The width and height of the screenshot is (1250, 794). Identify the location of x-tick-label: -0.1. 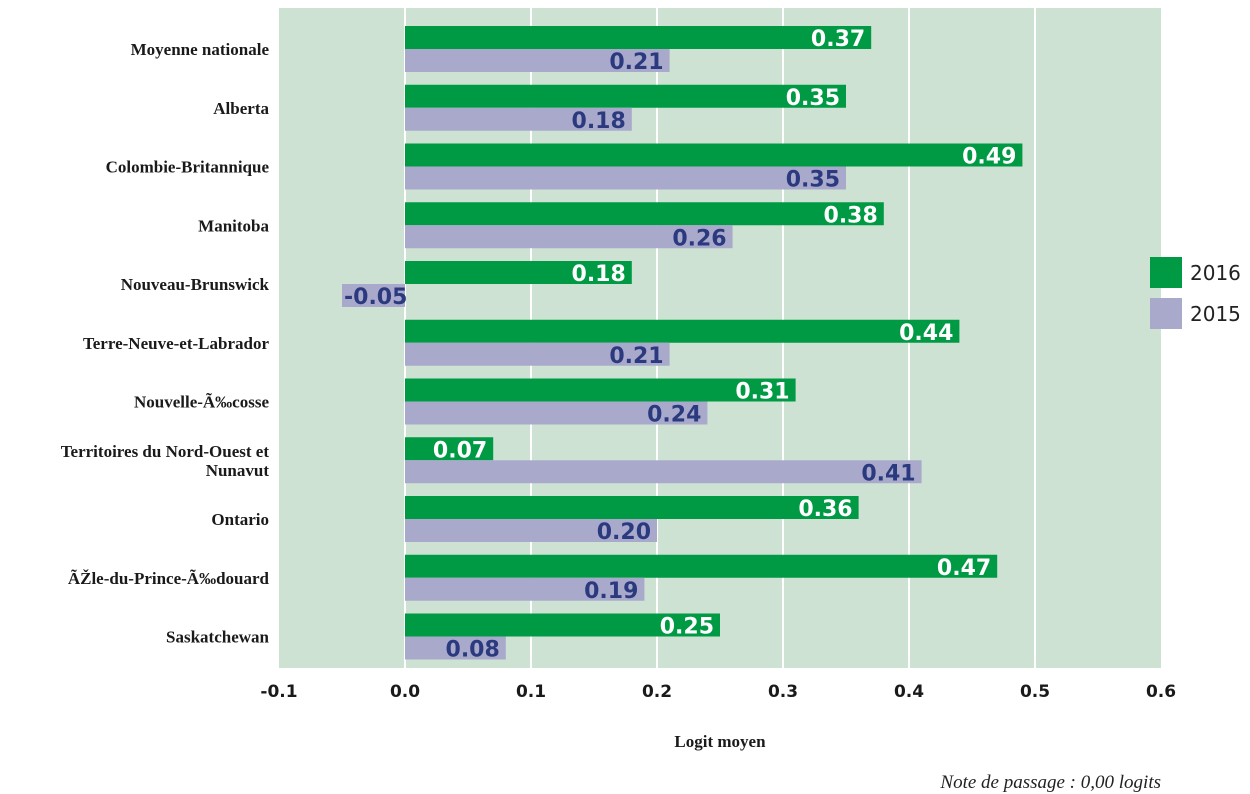
(278, 692).